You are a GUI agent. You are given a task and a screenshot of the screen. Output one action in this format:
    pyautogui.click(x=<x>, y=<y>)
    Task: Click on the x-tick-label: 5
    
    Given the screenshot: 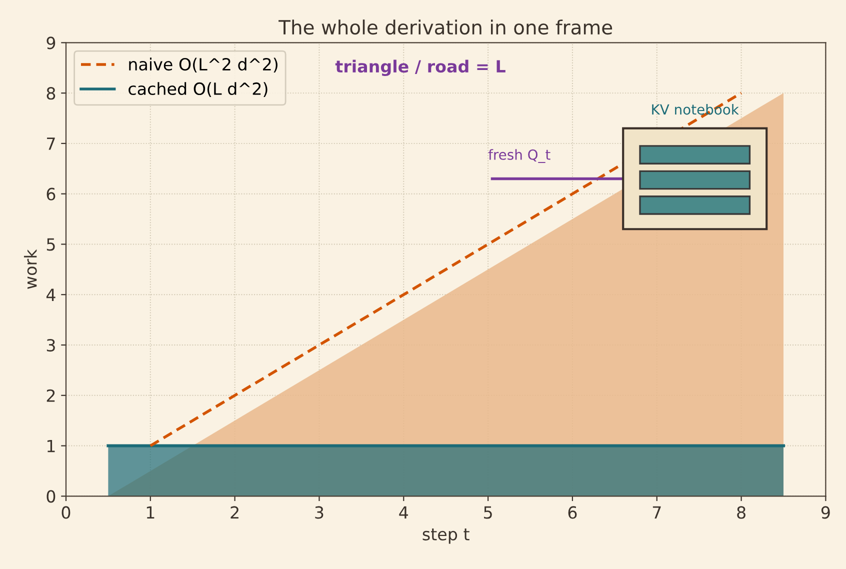 What is the action you would take?
    pyautogui.click(x=488, y=512)
    